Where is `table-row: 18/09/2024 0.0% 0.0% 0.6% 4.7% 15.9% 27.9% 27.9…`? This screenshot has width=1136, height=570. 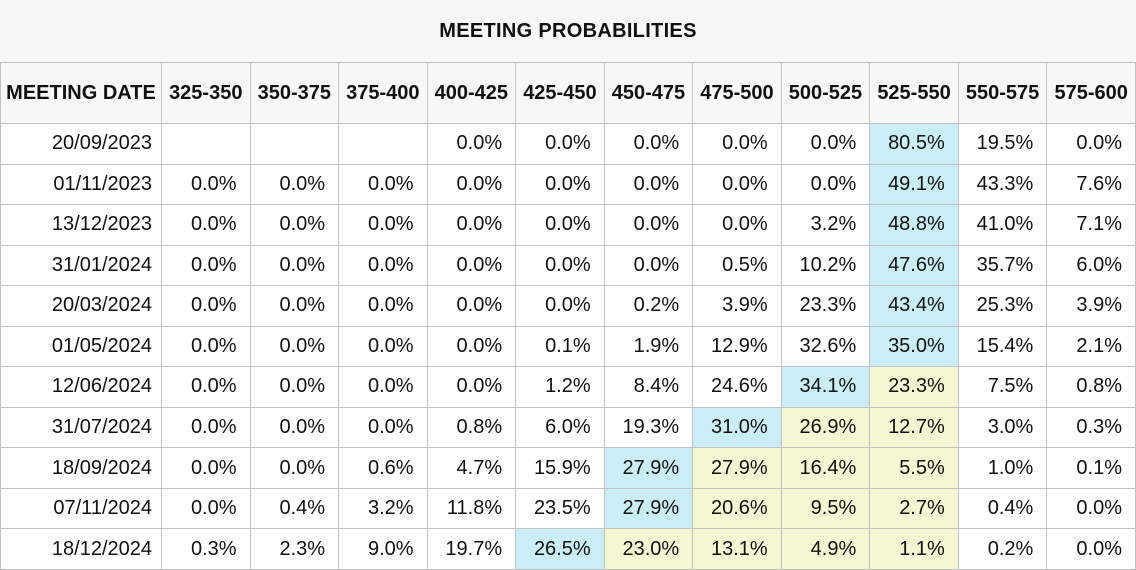
table-row: 18/09/2024 0.0% 0.0% 0.6% 4.7% 15.9% 27.9% 27.9… is located at coordinates (568, 468).